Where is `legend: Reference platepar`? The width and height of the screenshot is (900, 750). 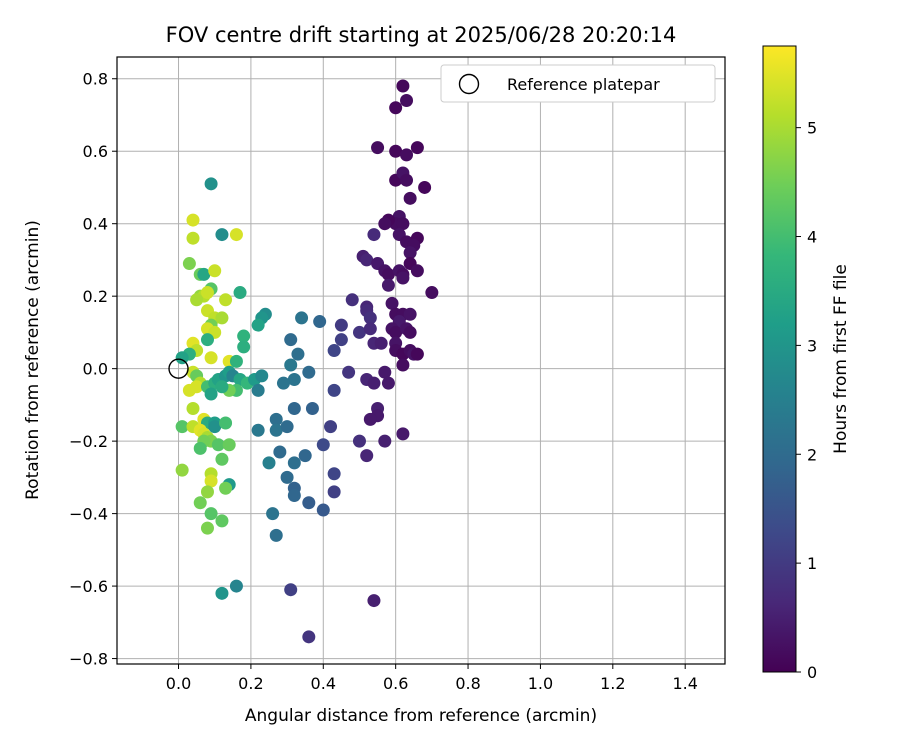 legend: Reference platepar is located at coordinates (578, 83).